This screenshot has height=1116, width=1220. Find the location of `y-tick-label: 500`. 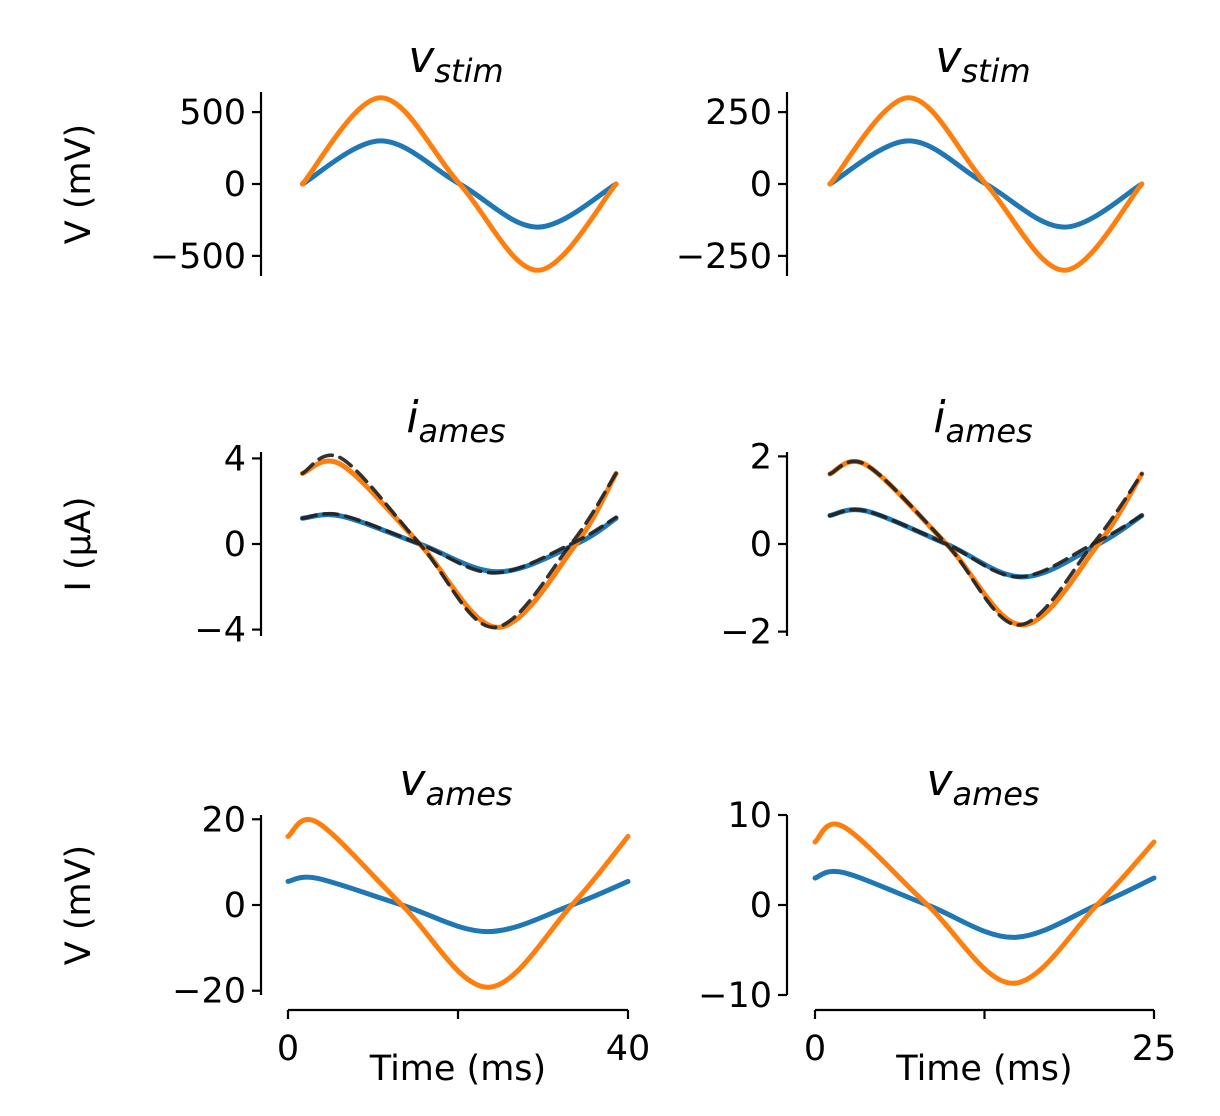

y-tick-label: 500 is located at coordinates (212, 113).